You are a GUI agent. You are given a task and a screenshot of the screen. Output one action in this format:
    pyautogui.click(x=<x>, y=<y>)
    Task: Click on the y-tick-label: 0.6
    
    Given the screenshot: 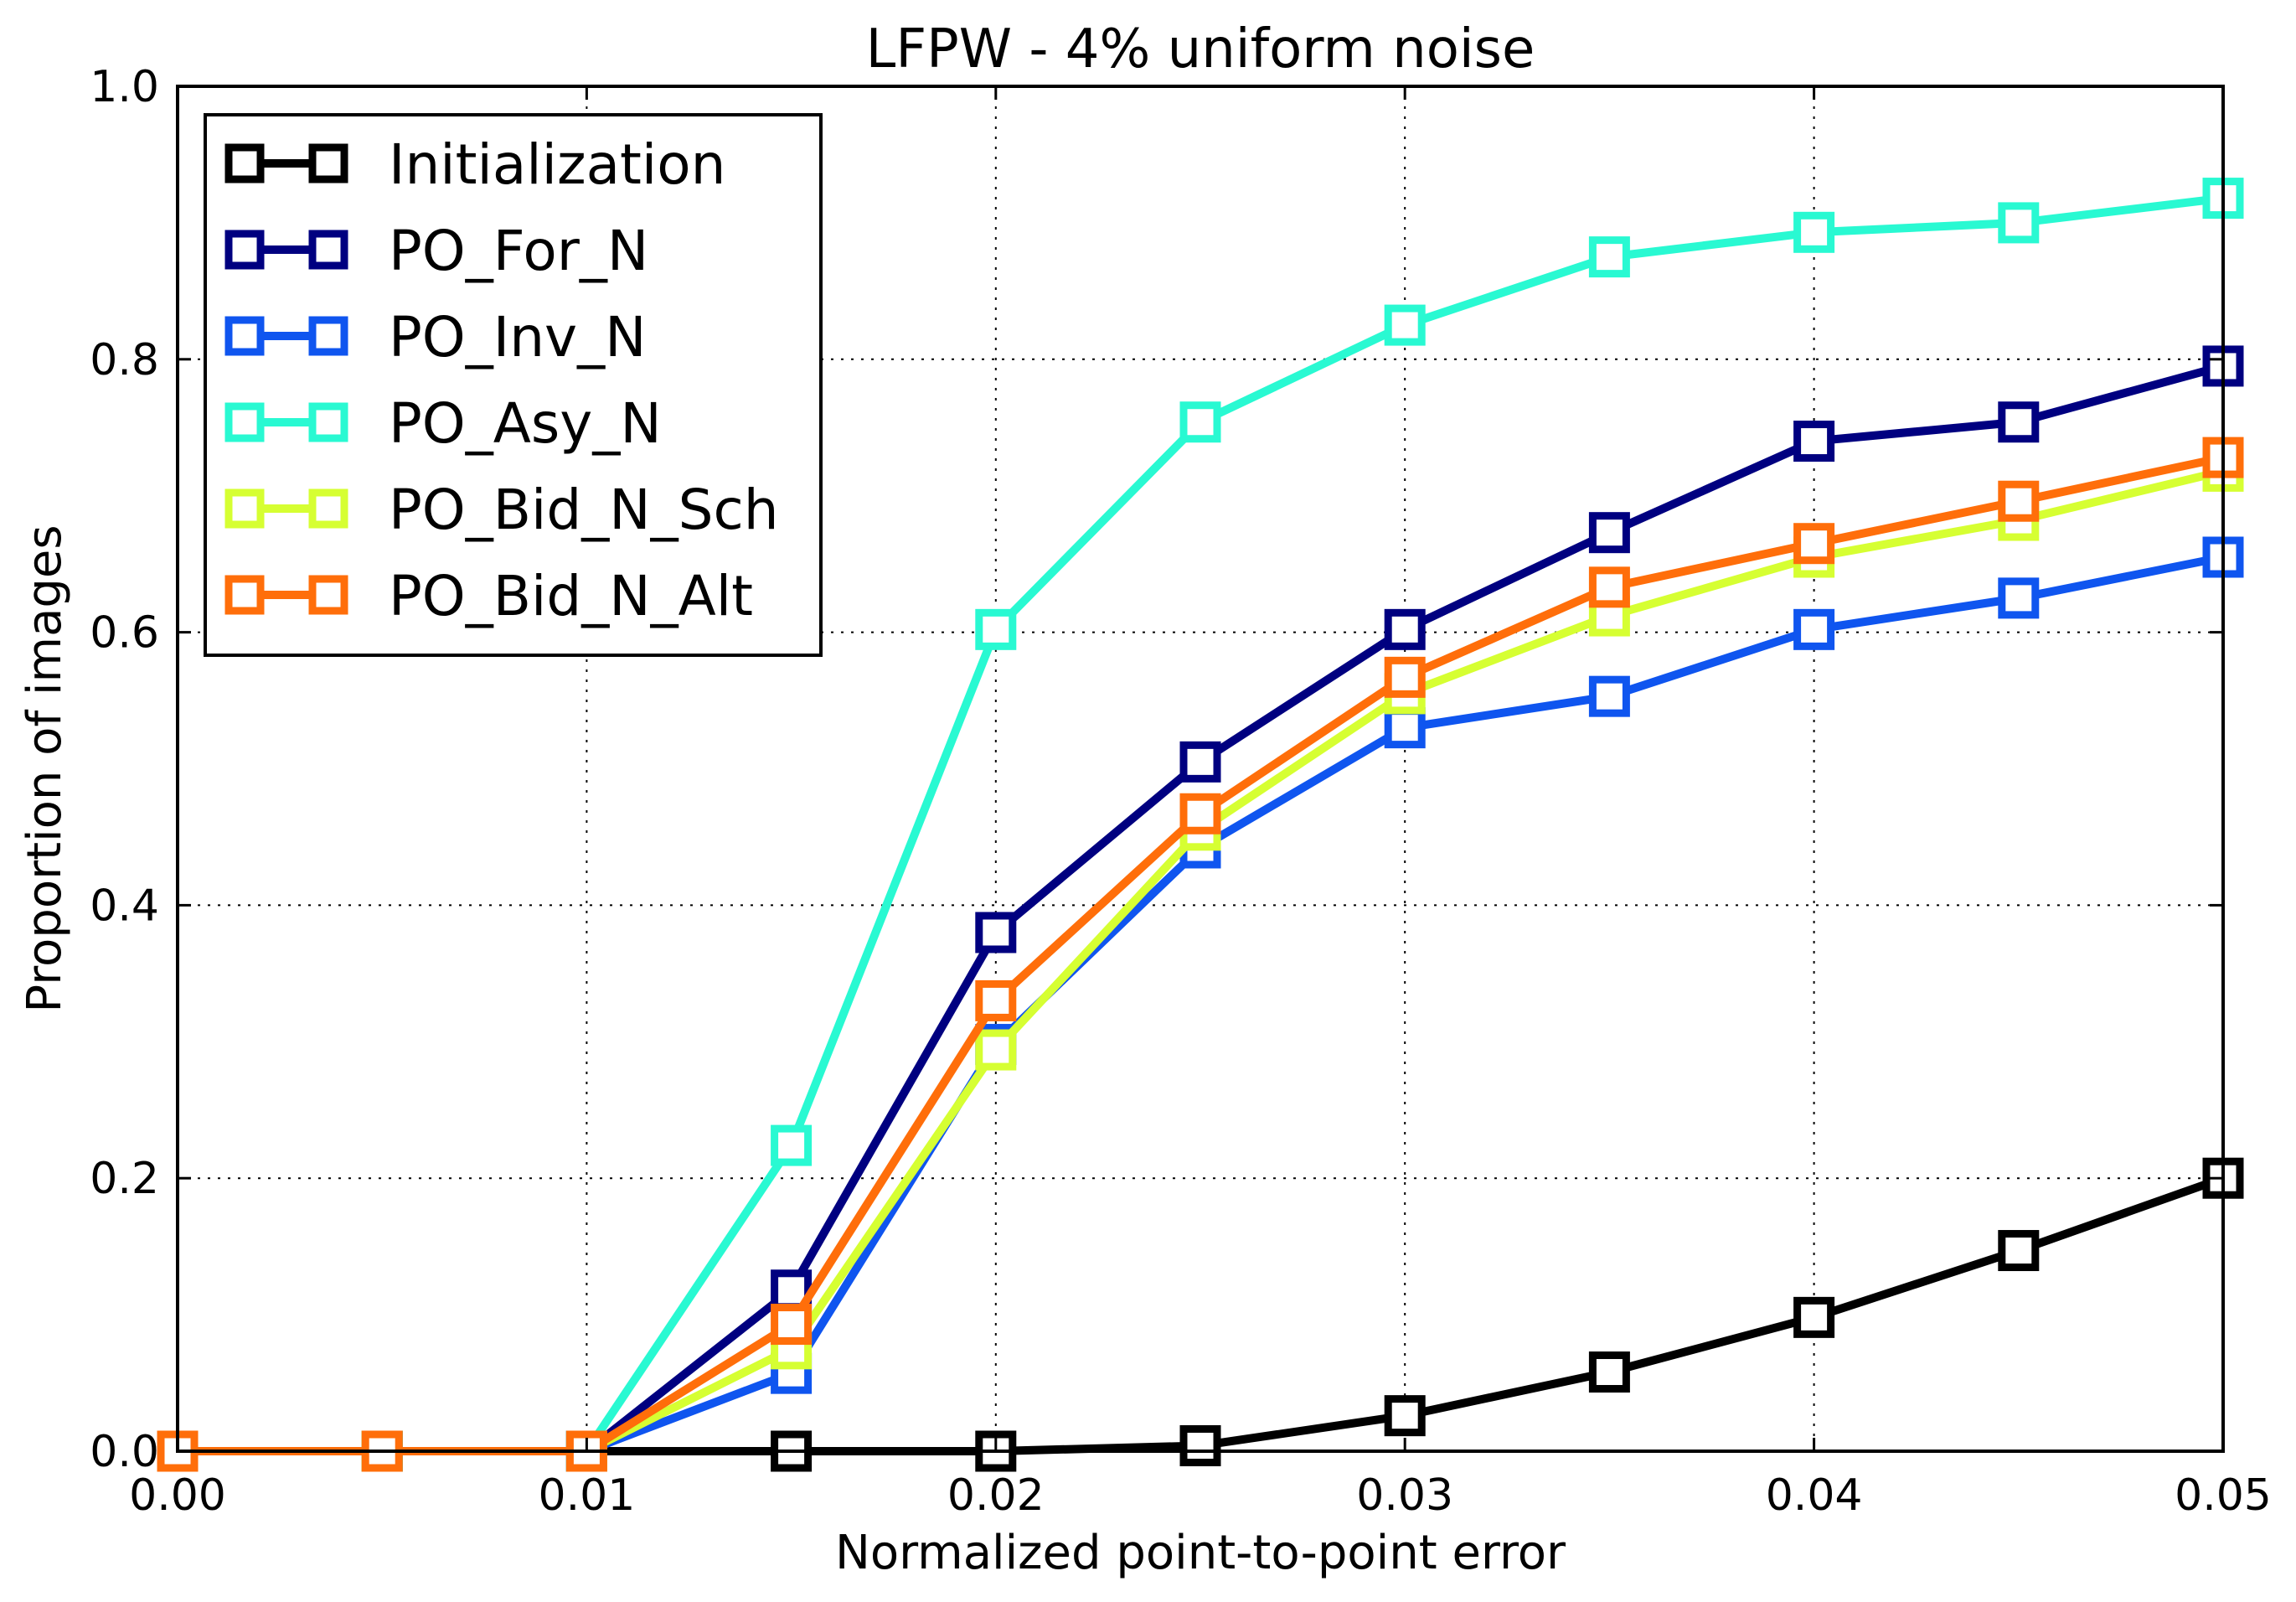 What is the action you would take?
    pyautogui.click(x=124, y=633)
    